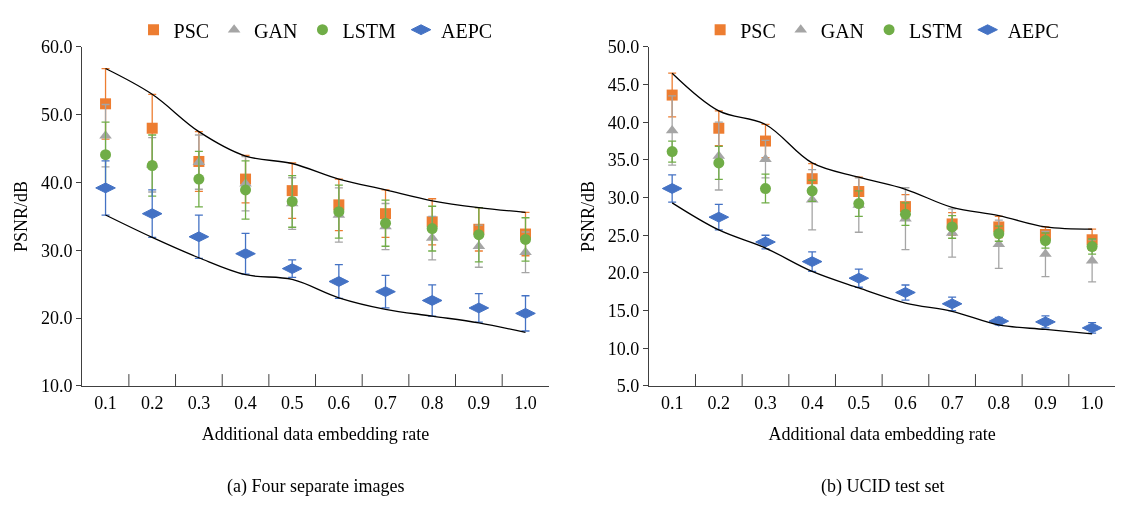 Image resolution: width=1131 pixels, height=519 pixels. I want to click on y-tick-label: 5.0, so click(628, 386).